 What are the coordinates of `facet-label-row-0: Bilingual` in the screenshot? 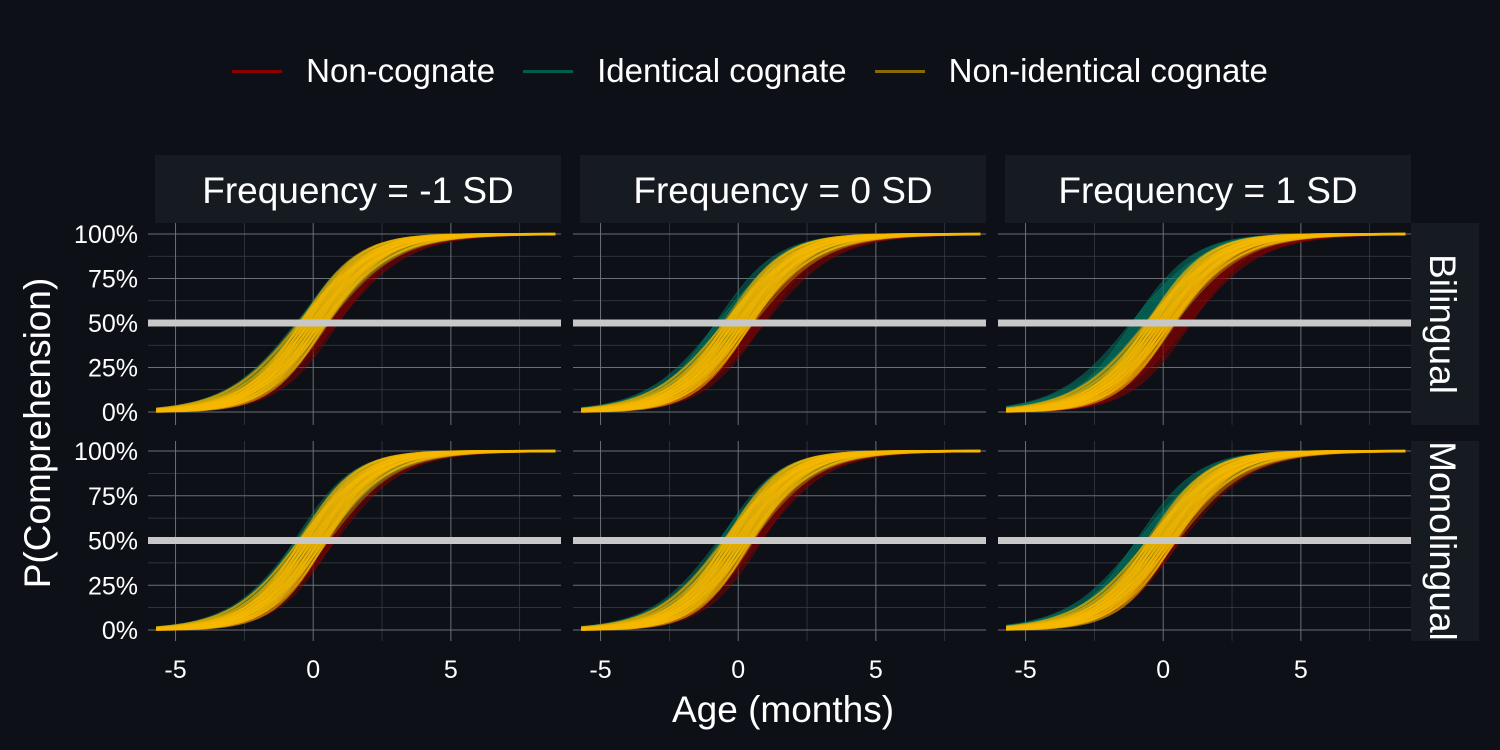 It's located at (1442, 324).